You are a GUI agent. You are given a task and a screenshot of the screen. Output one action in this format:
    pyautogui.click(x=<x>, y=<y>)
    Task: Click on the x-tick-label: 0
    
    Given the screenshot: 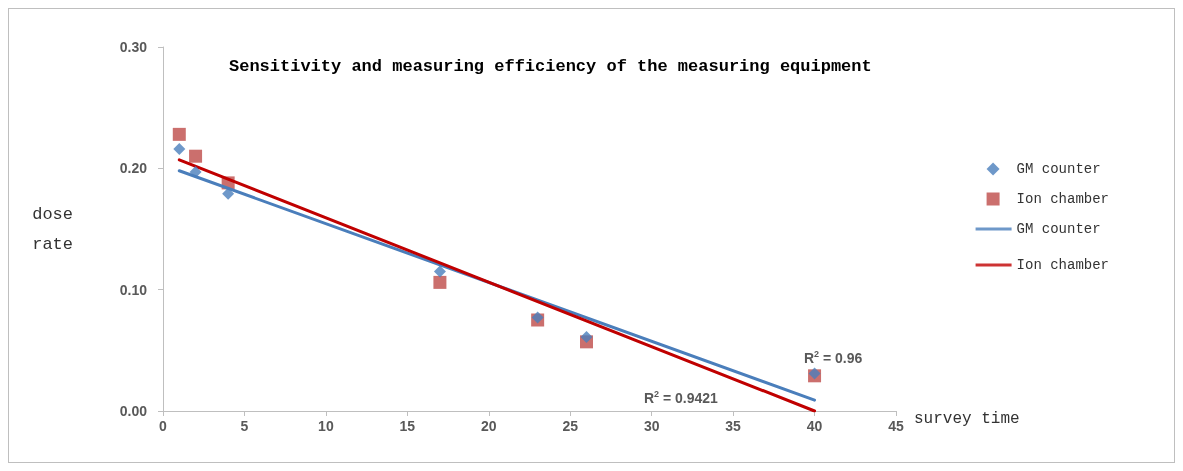 What is the action you would take?
    pyautogui.click(x=163, y=426)
    